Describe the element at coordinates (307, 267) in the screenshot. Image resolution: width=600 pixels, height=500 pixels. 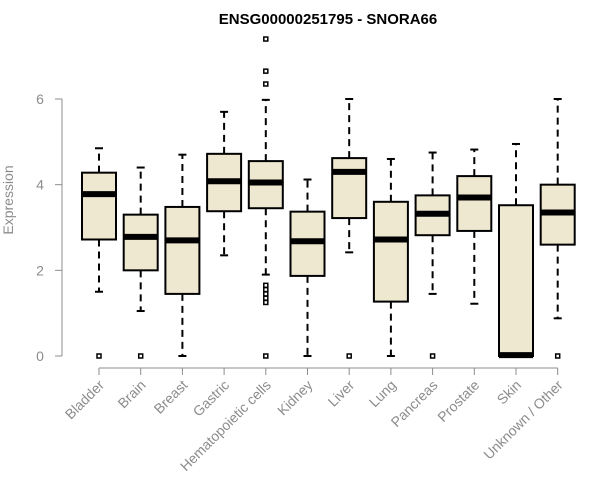
I see `box-kidney` at that location.